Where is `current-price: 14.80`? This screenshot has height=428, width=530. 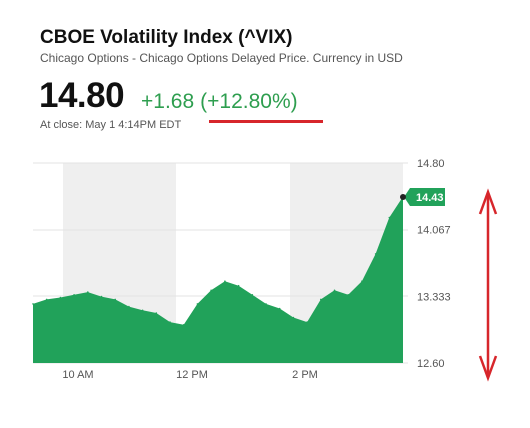 current-price: 14.80 is located at coordinates (82, 95).